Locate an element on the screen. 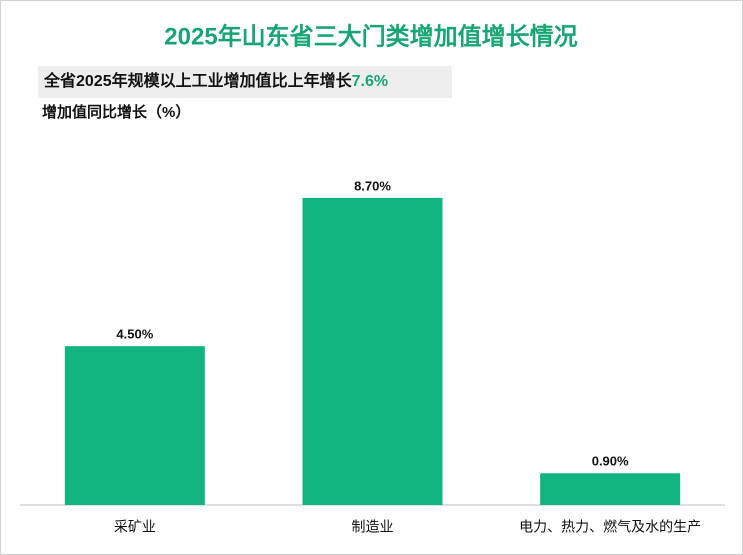 This screenshot has height=555, width=743. x-tick-label: 采矿业 is located at coordinates (135, 527).